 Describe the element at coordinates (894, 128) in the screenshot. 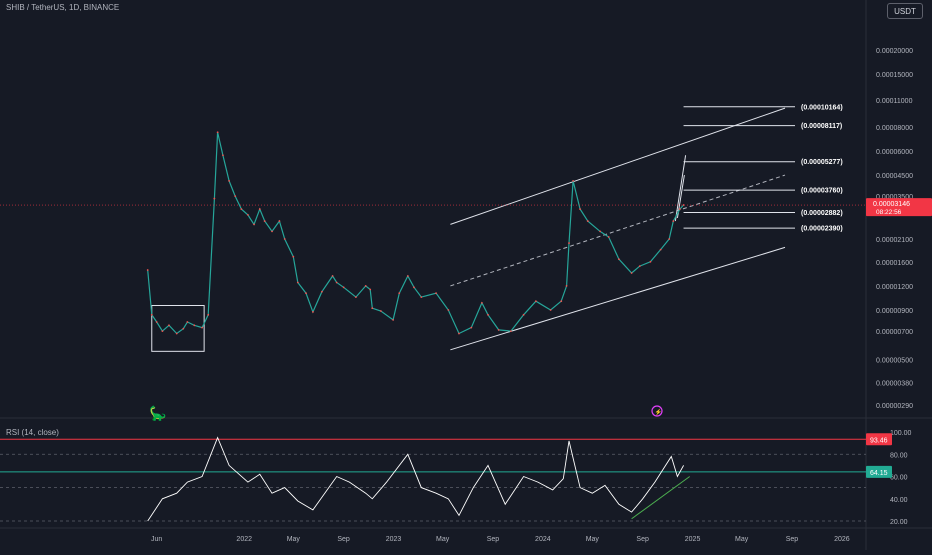

I see `price-tick-label: 0.00008000` at that location.